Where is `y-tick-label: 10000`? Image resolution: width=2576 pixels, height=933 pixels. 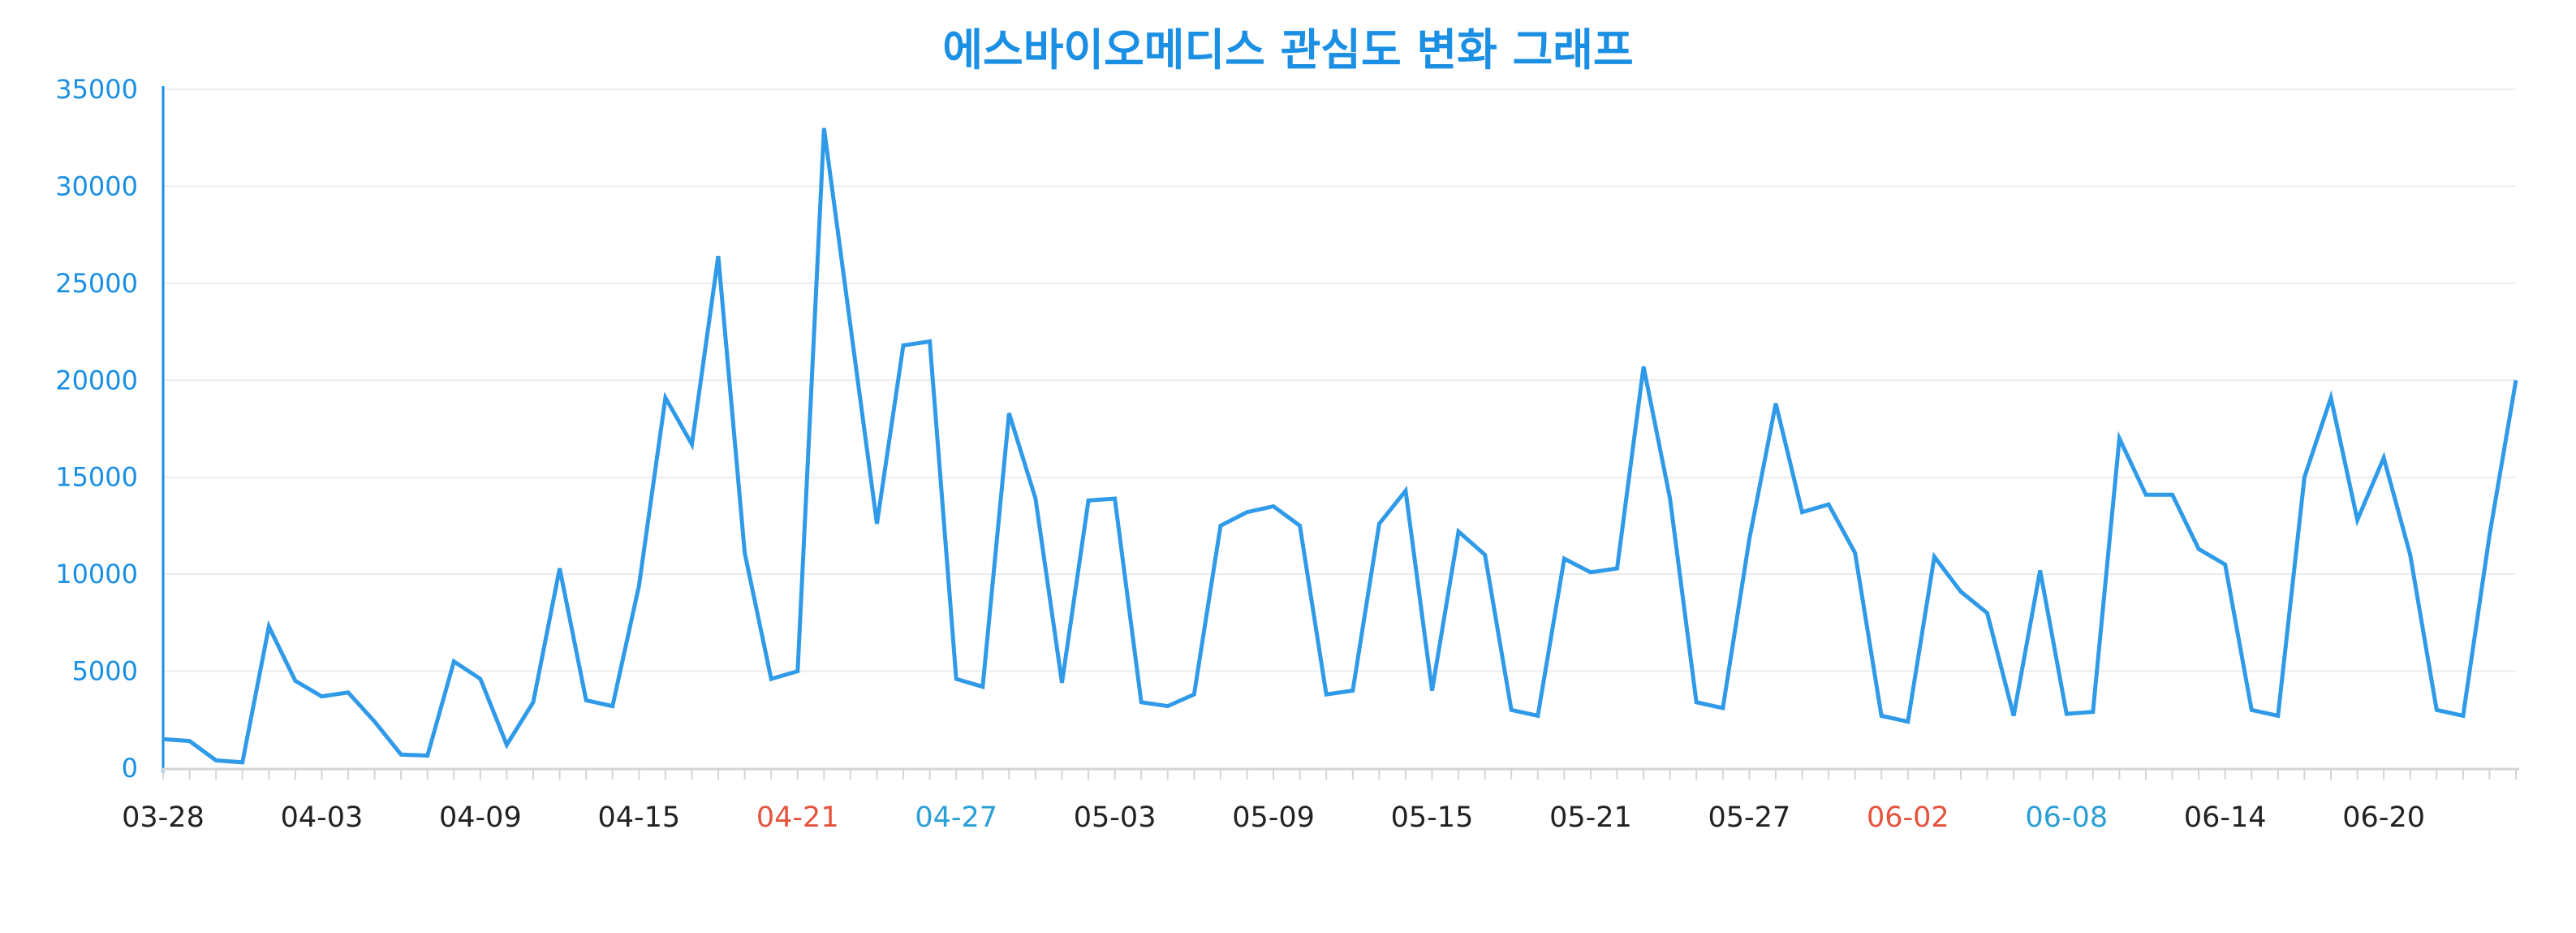 y-tick-label: 10000 is located at coordinates (97, 574).